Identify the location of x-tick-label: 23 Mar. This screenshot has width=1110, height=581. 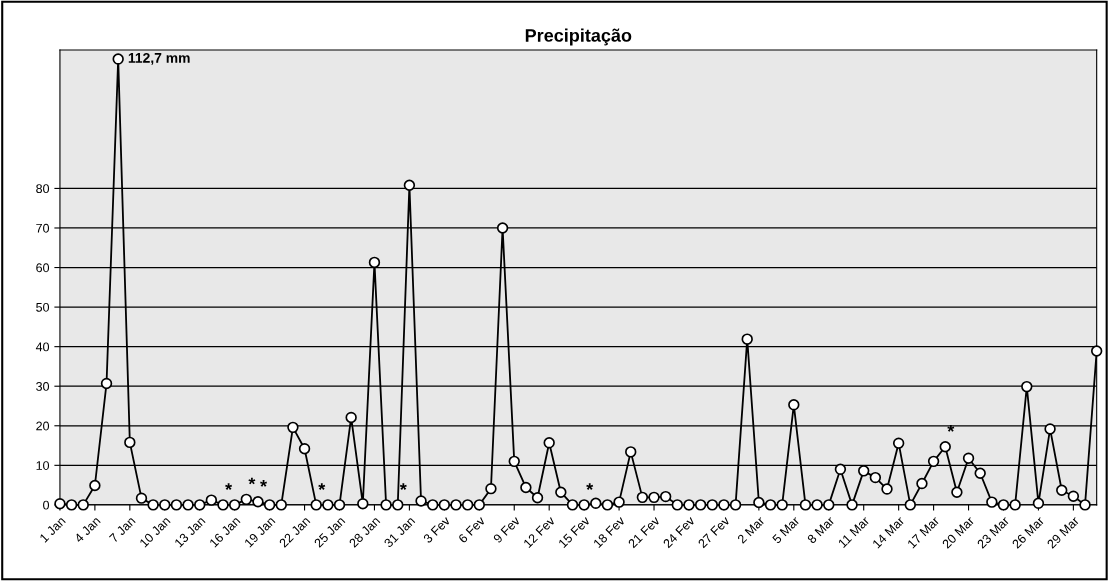
(993, 532).